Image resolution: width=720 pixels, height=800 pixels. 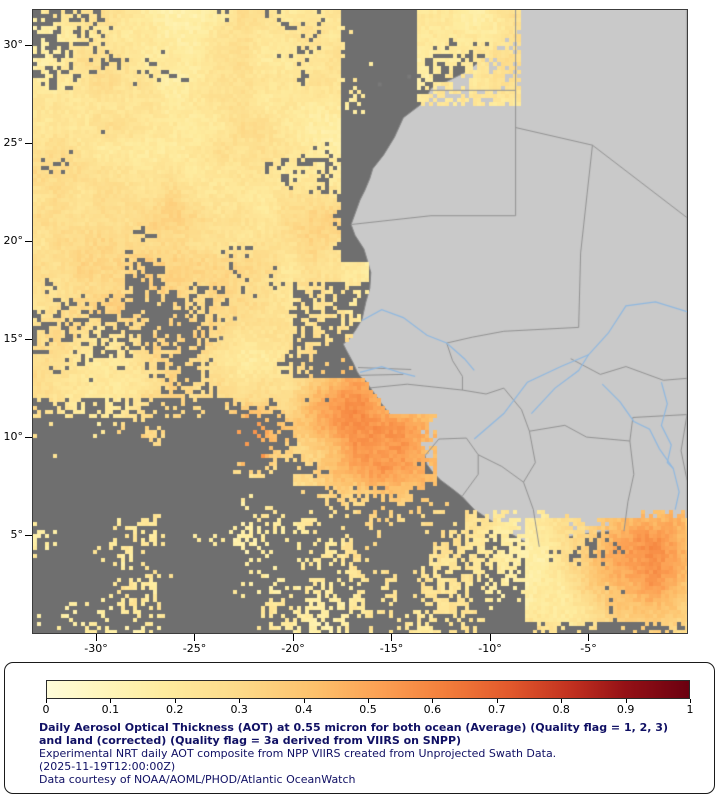 I want to click on colorbar-ticks: 0 0.1 0.2 0.3 0.4 0.5 0.6 0.7 0.8 0.9 1, so click(x=368, y=708).